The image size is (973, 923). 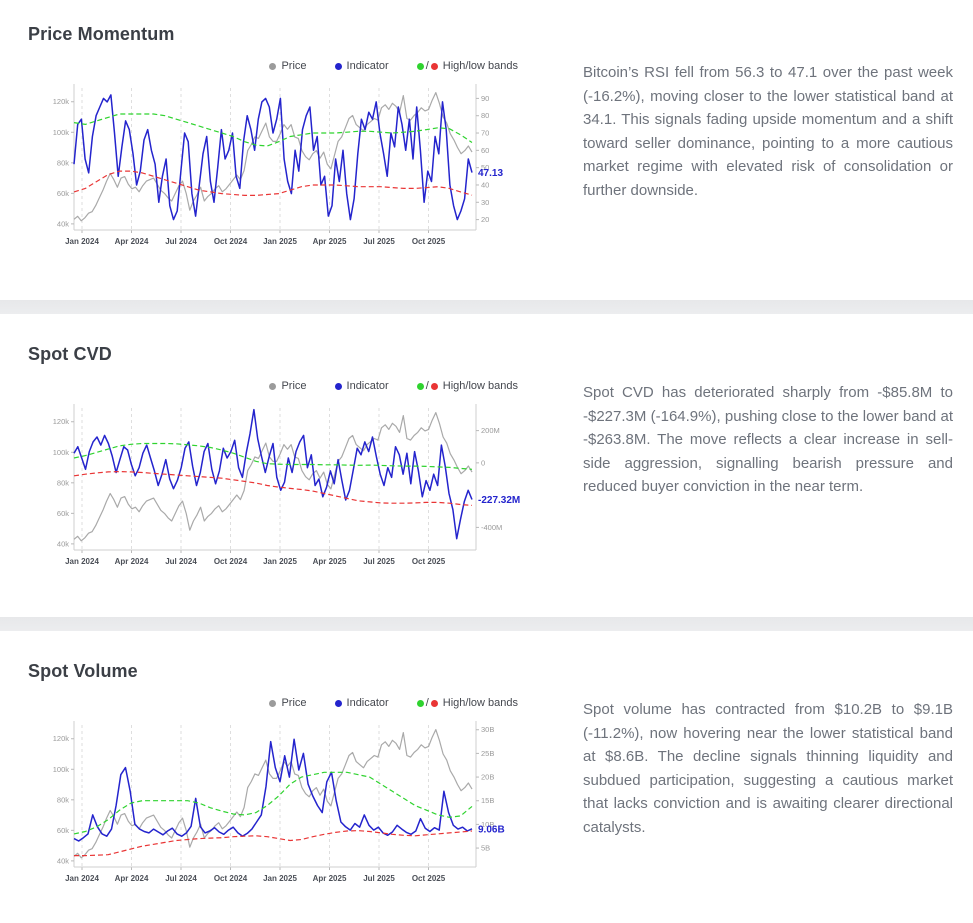 What do you see at coordinates (490, 173) in the screenshot?
I see `svg-text: 47.13` at bounding box center [490, 173].